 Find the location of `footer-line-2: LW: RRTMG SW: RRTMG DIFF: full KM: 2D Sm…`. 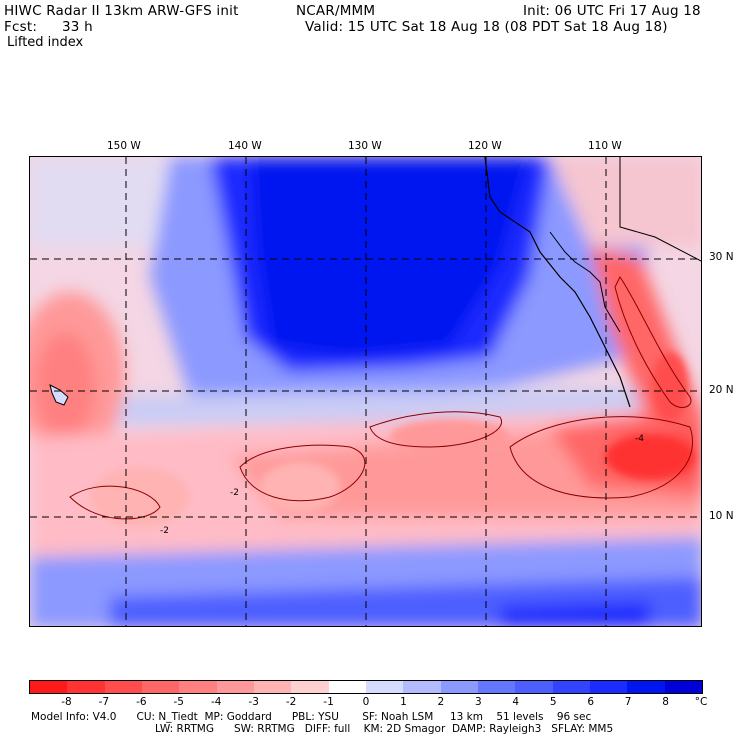

footer-line-2: LW: RRTMG SW: RRTMG DIFF: full KM: 2D Sm… is located at coordinates (384, 729).